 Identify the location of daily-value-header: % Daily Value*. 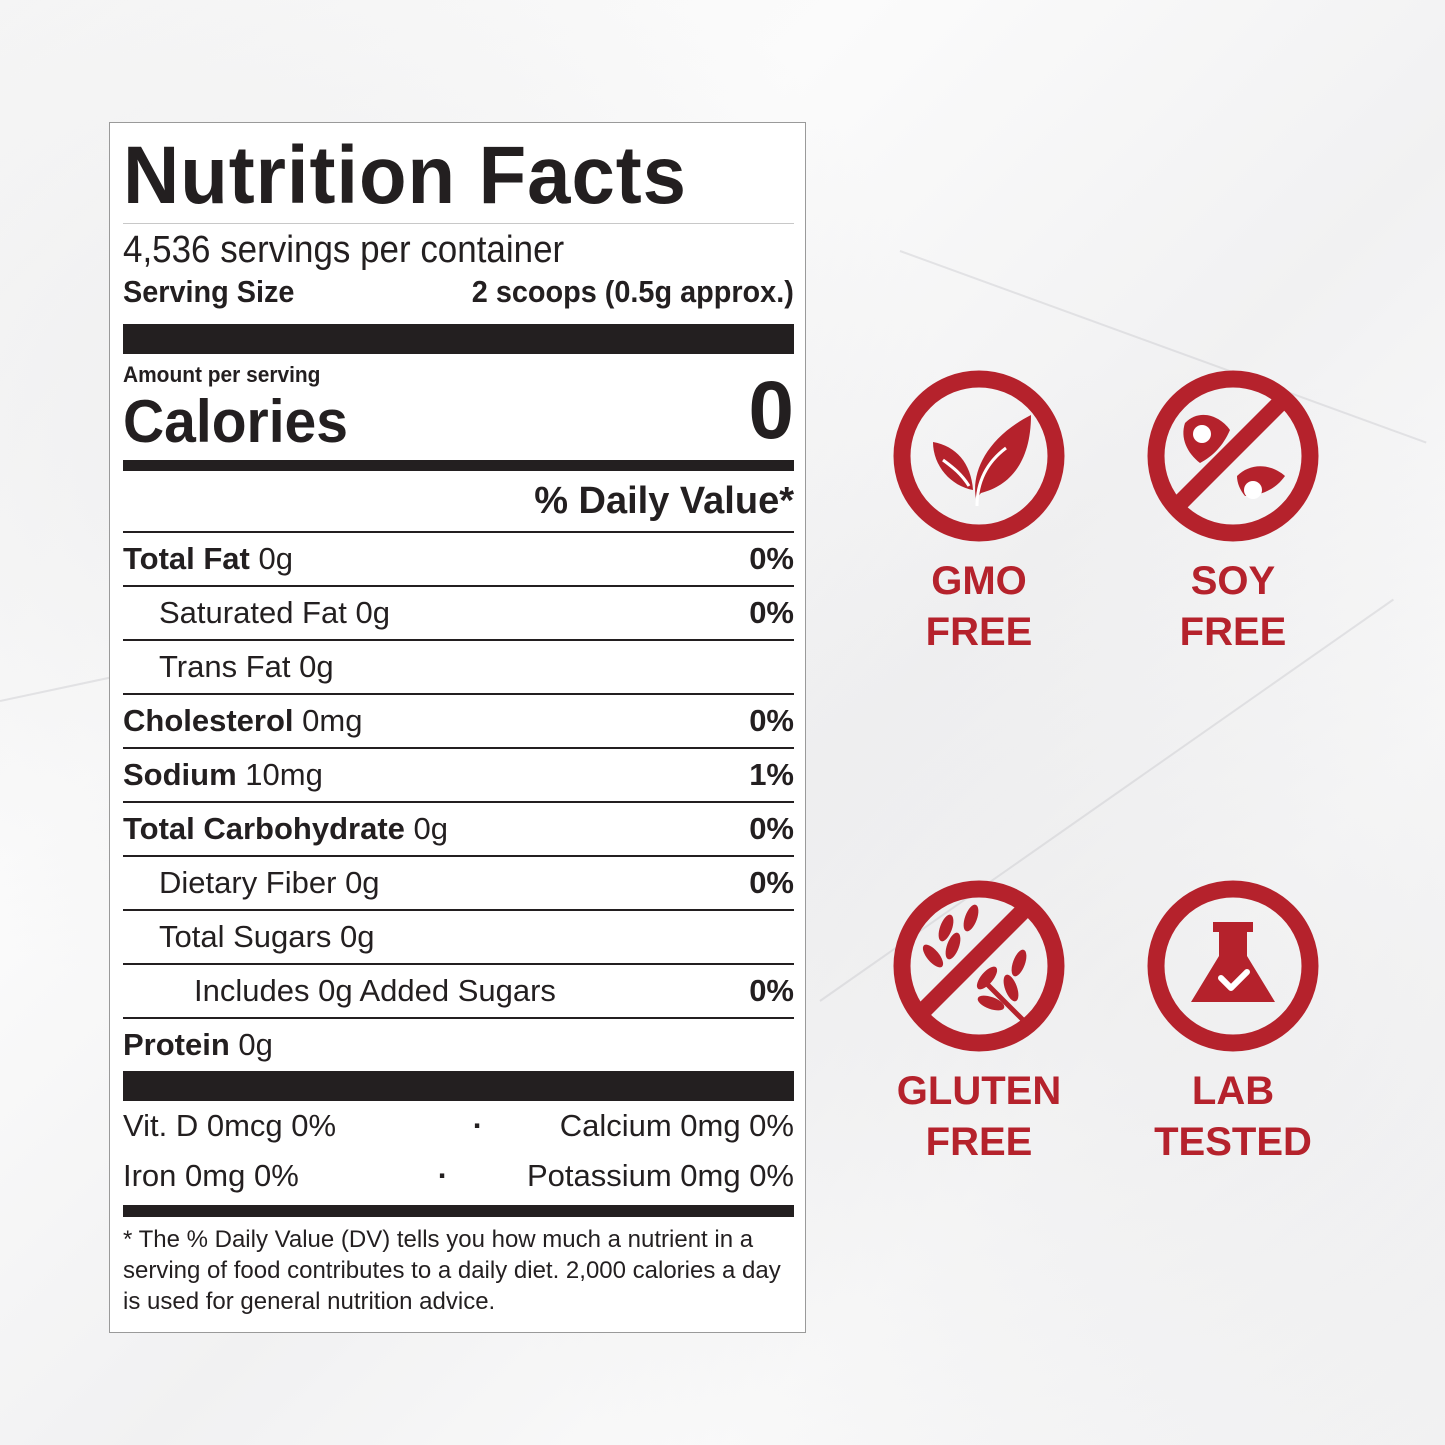
(458, 502).